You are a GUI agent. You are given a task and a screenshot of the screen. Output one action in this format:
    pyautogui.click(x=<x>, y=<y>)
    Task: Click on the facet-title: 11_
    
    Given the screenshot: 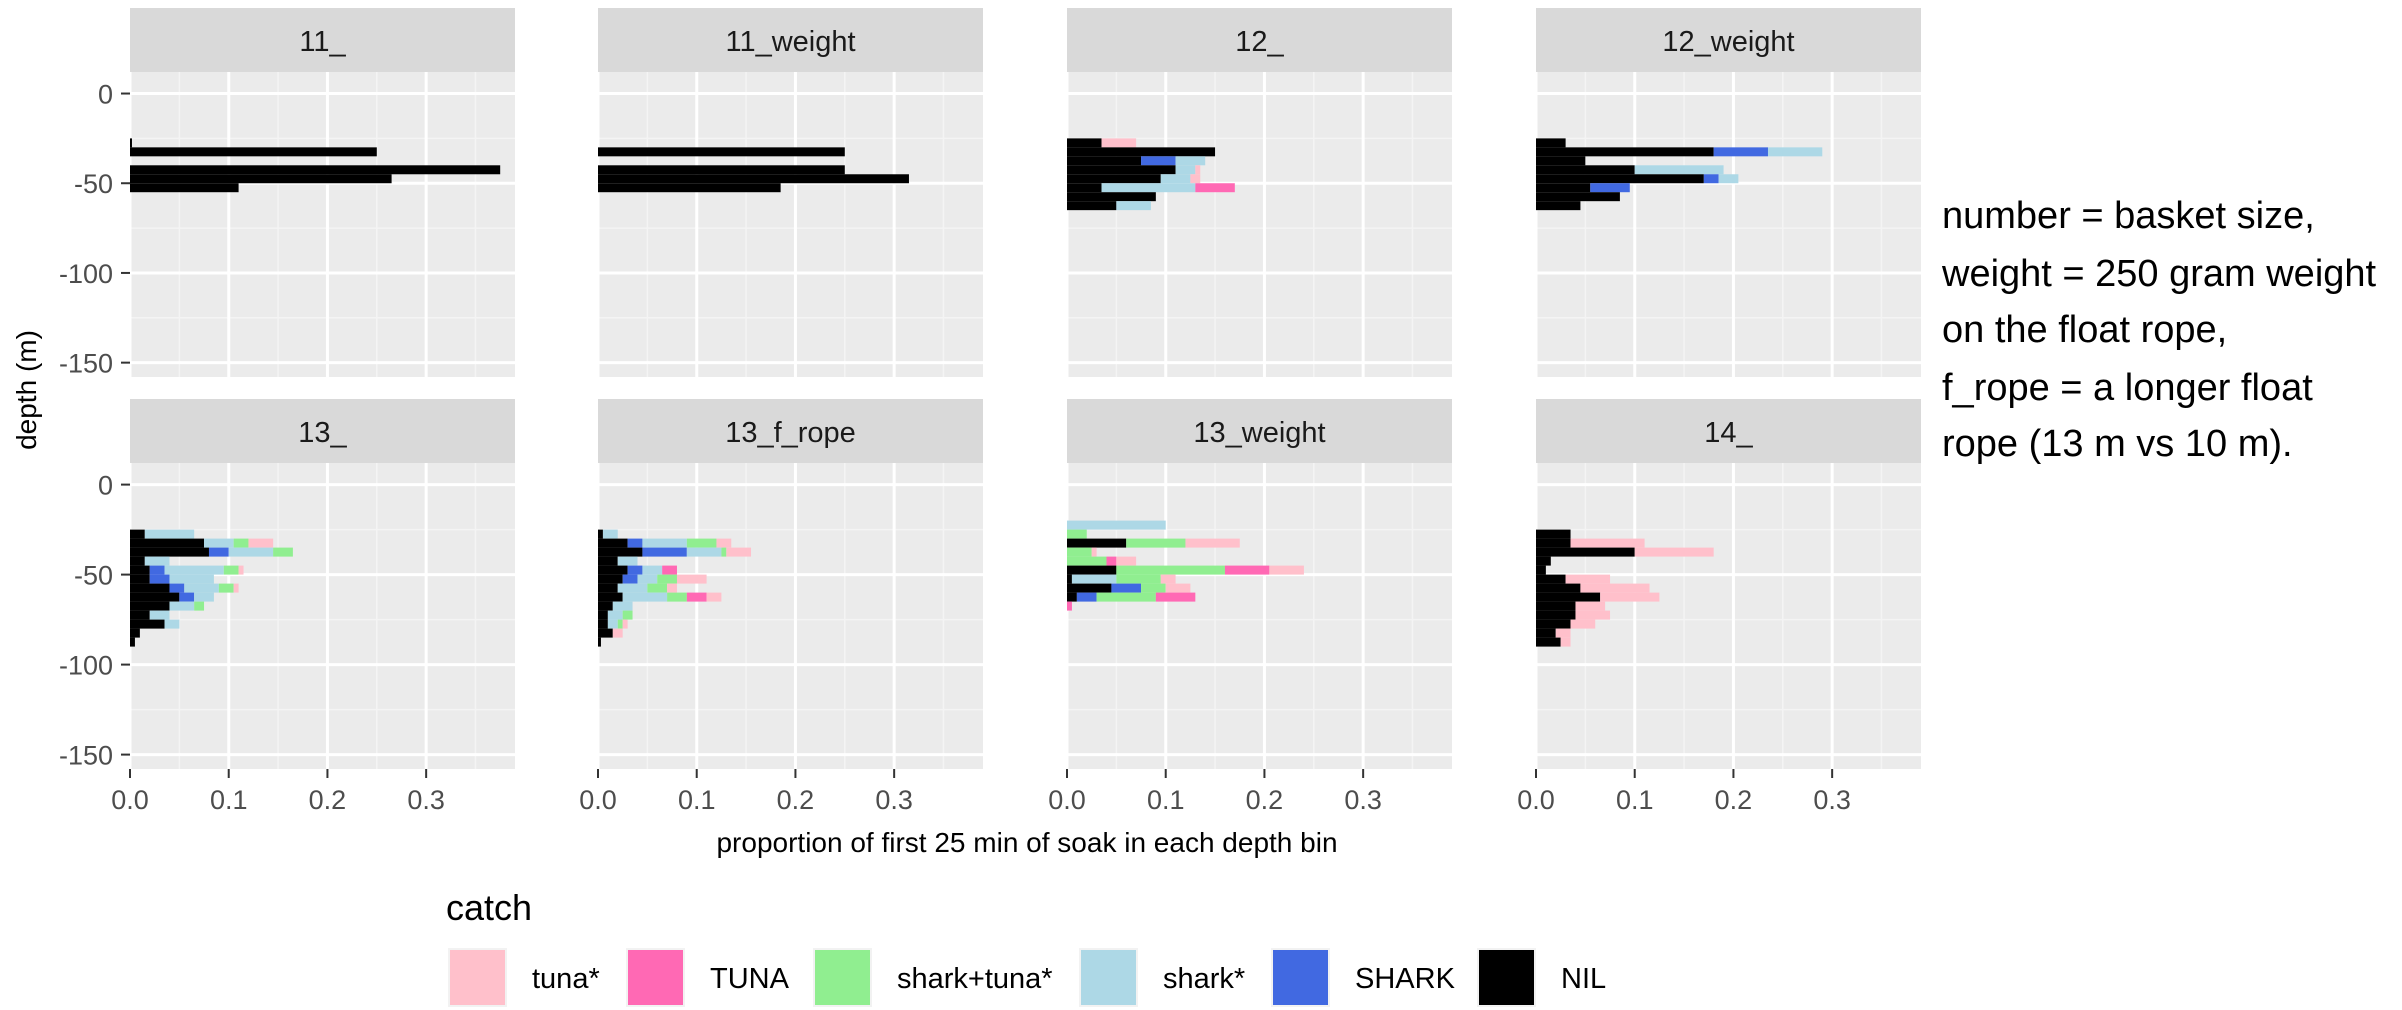 What is the action you would take?
    pyautogui.click(x=322, y=42)
    